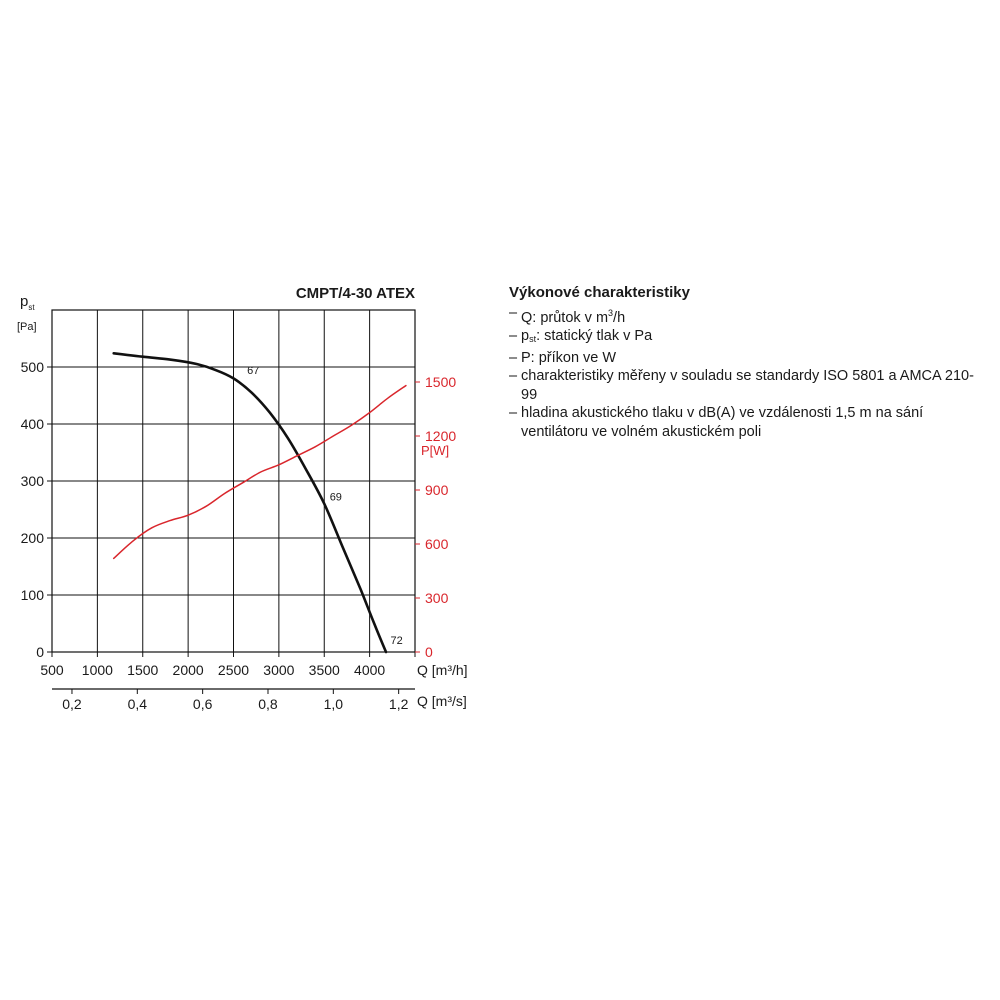 This screenshot has width=1000, height=1000. What do you see at coordinates (142, 670) in the screenshot?
I see `x-primary-tick-label-2: 1500` at bounding box center [142, 670].